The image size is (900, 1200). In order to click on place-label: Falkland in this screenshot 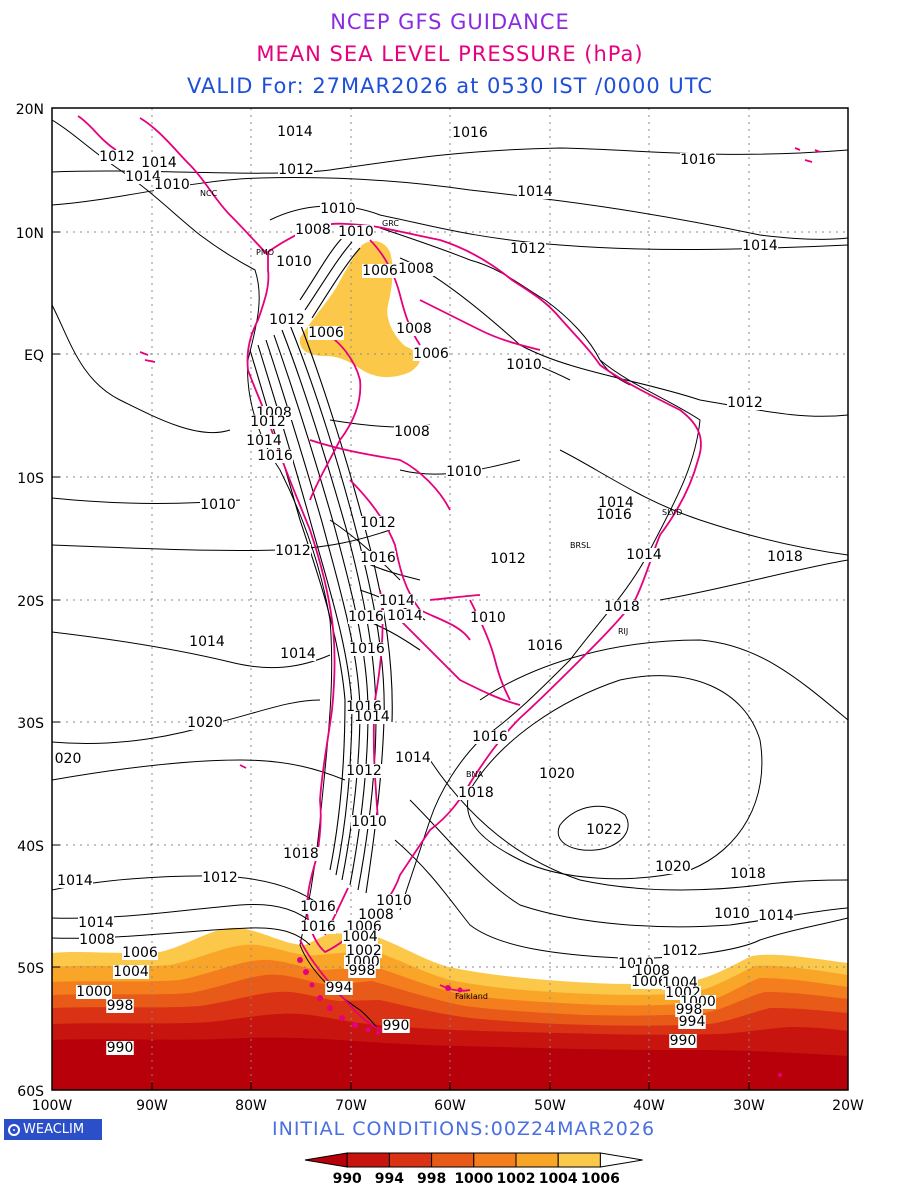, I will do `click(471, 996)`.